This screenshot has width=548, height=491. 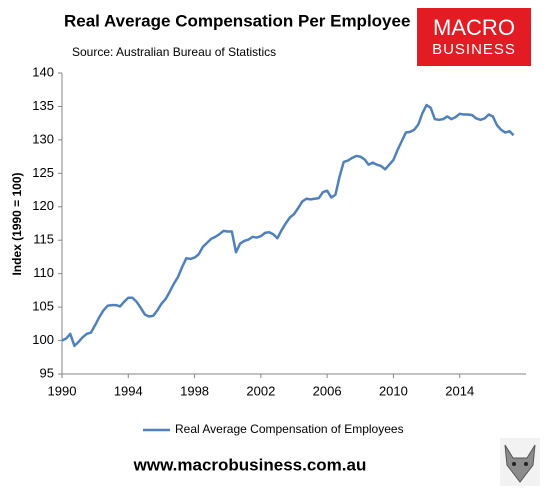 I want to click on x-tick-label: 2006, so click(x=327, y=390).